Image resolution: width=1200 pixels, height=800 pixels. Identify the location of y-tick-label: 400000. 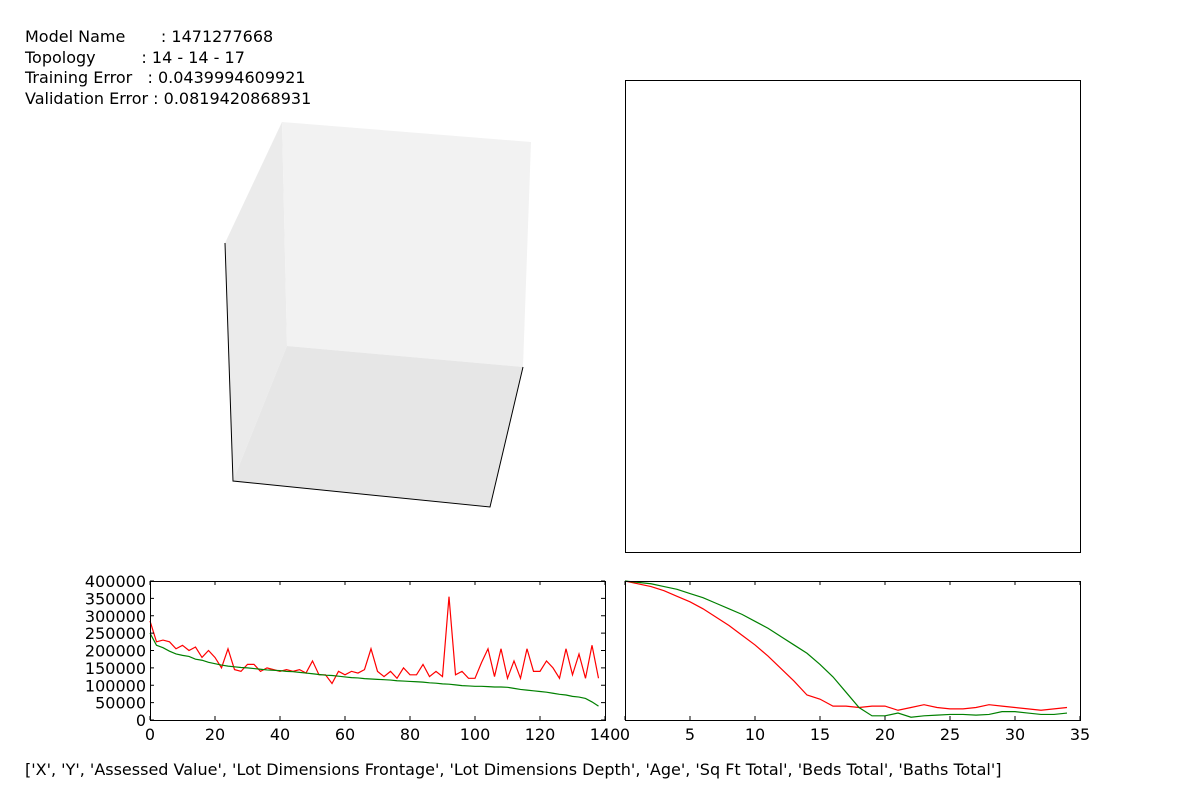
(115, 581).